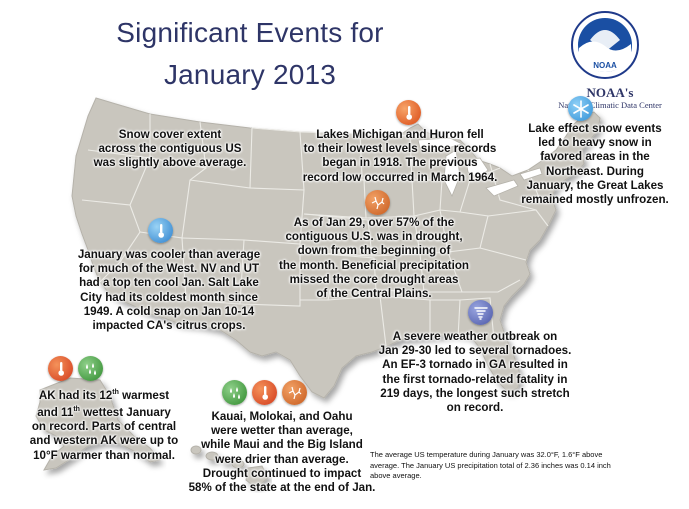 The height and width of the screenshot is (509, 689). What do you see at coordinates (580, 108) in the screenshot?
I see `snowflake-icon` at bounding box center [580, 108].